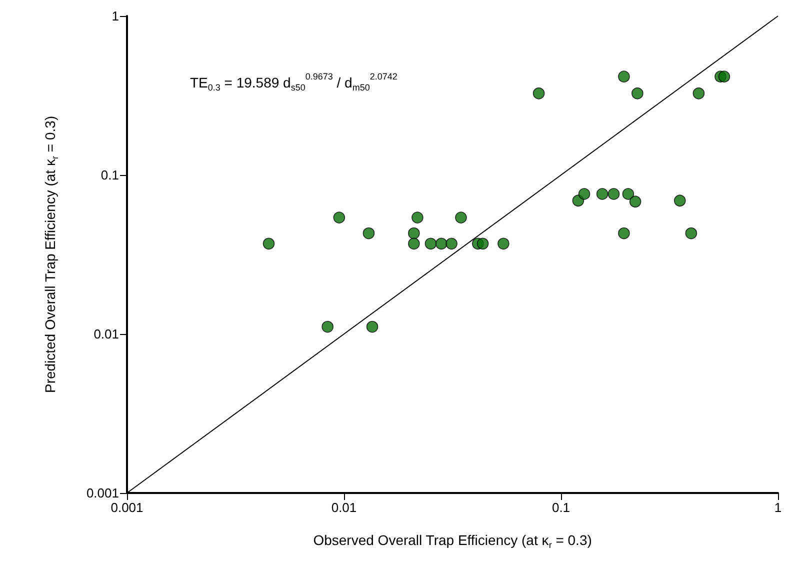  Describe the element at coordinates (561, 507) in the screenshot. I see `x-tick-label: 0.1` at that location.